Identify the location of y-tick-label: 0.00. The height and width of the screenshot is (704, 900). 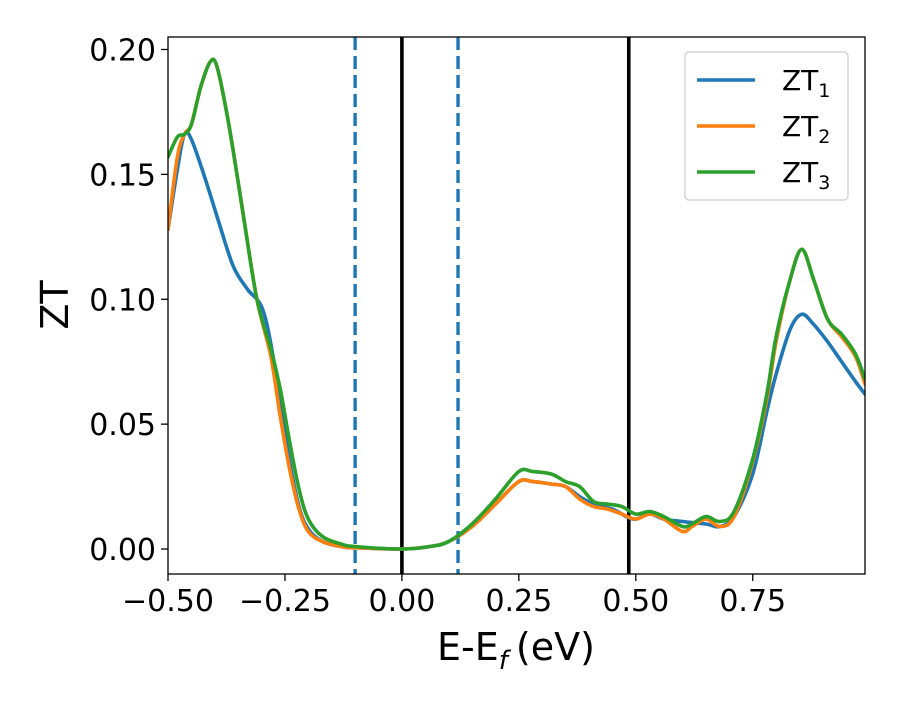
(122, 550).